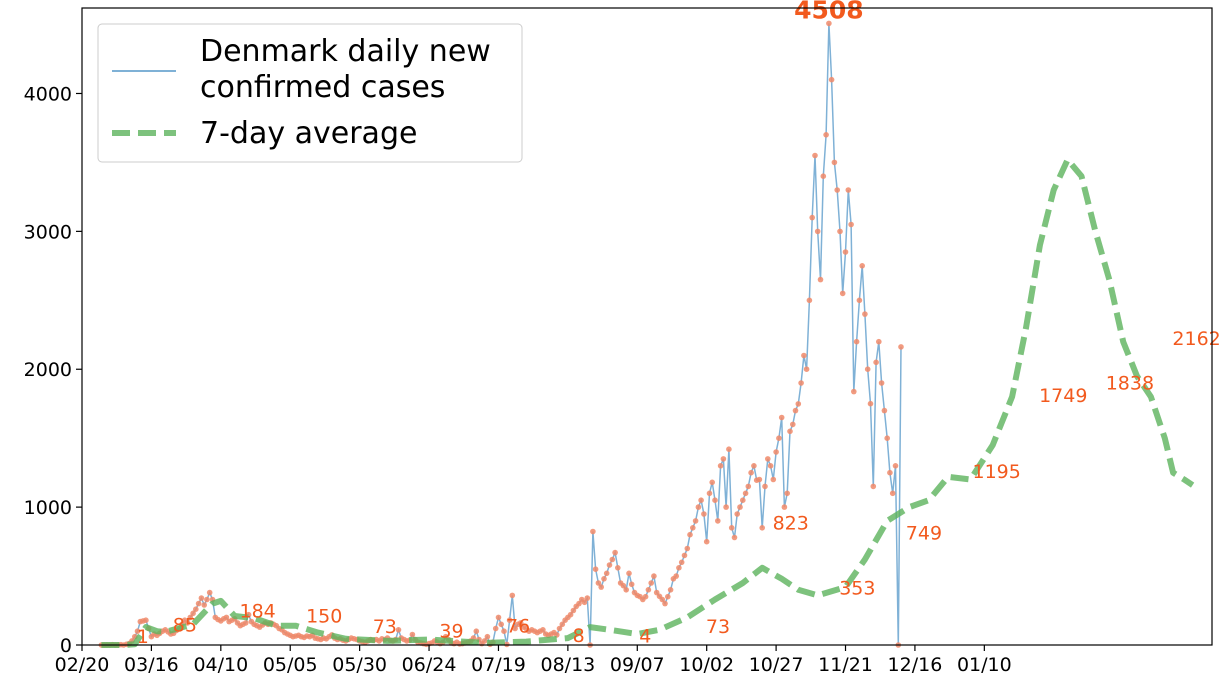 The image size is (1226, 690). Describe the element at coordinates (48, 370) in the screenshot. I see `y-tick-label: 2000` at that location.